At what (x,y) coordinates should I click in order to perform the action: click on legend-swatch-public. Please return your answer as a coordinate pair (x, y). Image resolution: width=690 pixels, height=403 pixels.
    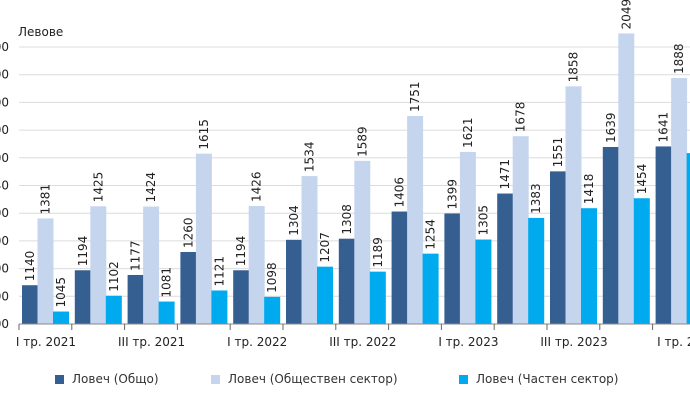
    Looking at the image, I should click on (215, 379).